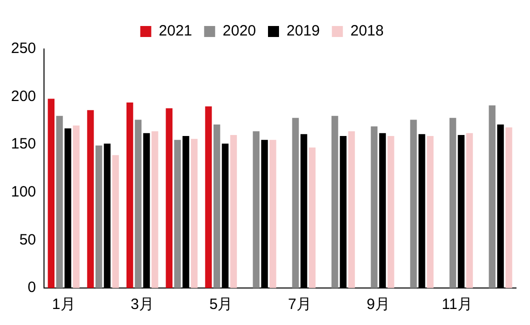  I want to click on x-tick-label: 7月, so click(300, 305).